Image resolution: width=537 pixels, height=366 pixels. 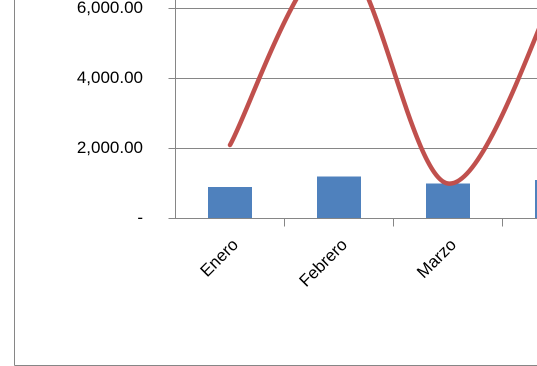 I want to click on y-tick-label: 4,000.00, so click(x=110, y=77).